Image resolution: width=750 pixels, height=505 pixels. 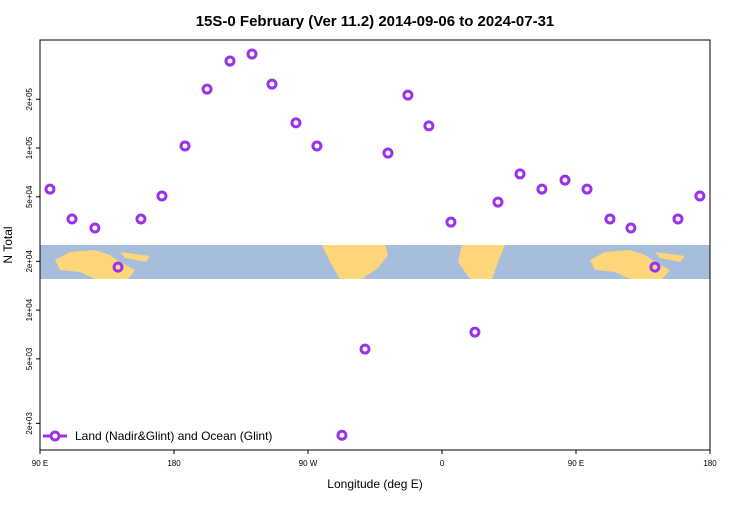 What do you see at coordinates (308, 463) in the screenshot?
I see `x-tick-label: 90 W` at bounding box center [308, 463].